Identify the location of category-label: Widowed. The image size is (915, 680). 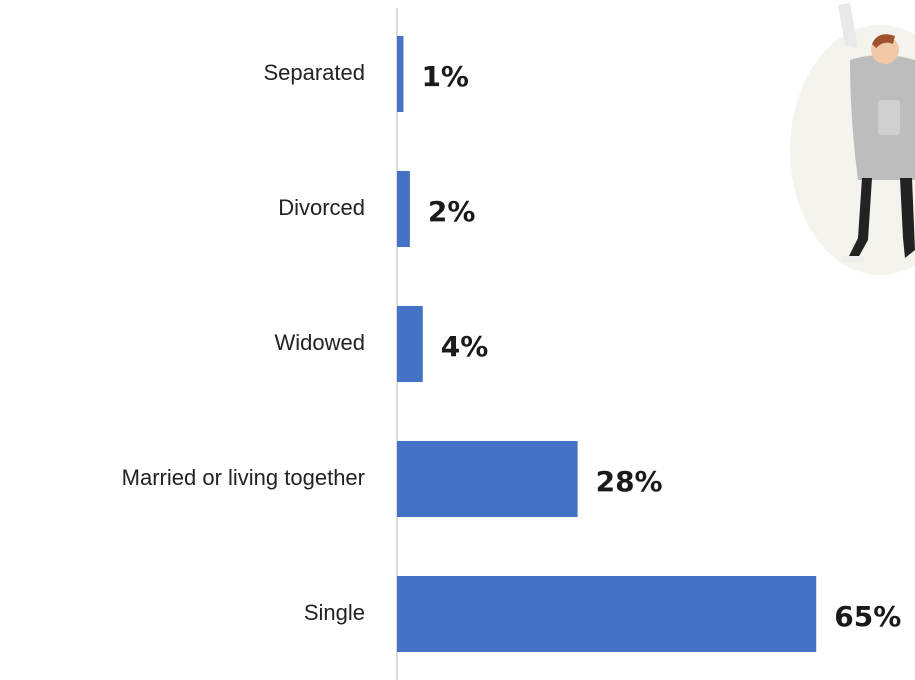
(320, 342).